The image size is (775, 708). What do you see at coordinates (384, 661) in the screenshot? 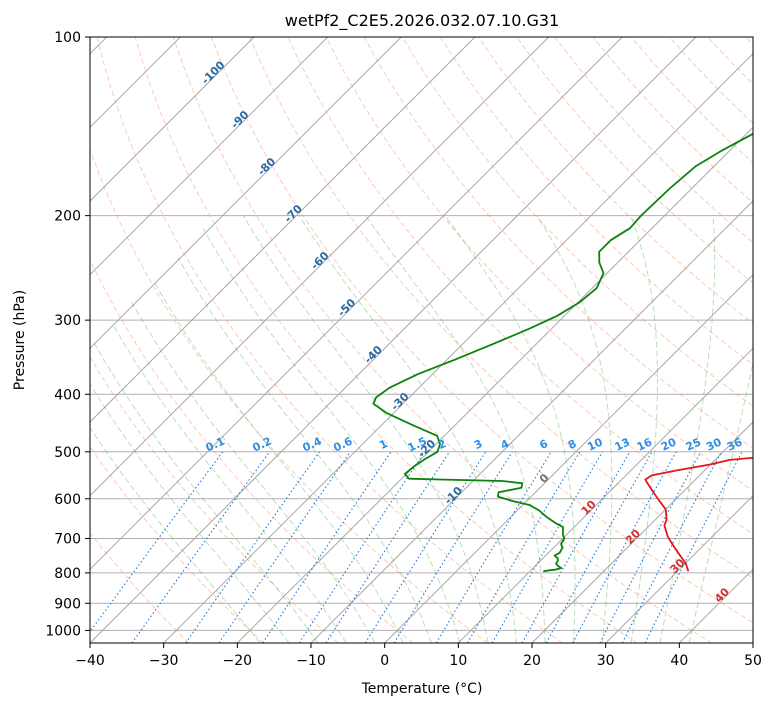
I see `x-tick-label: 0` at bounding box center [384, 661].